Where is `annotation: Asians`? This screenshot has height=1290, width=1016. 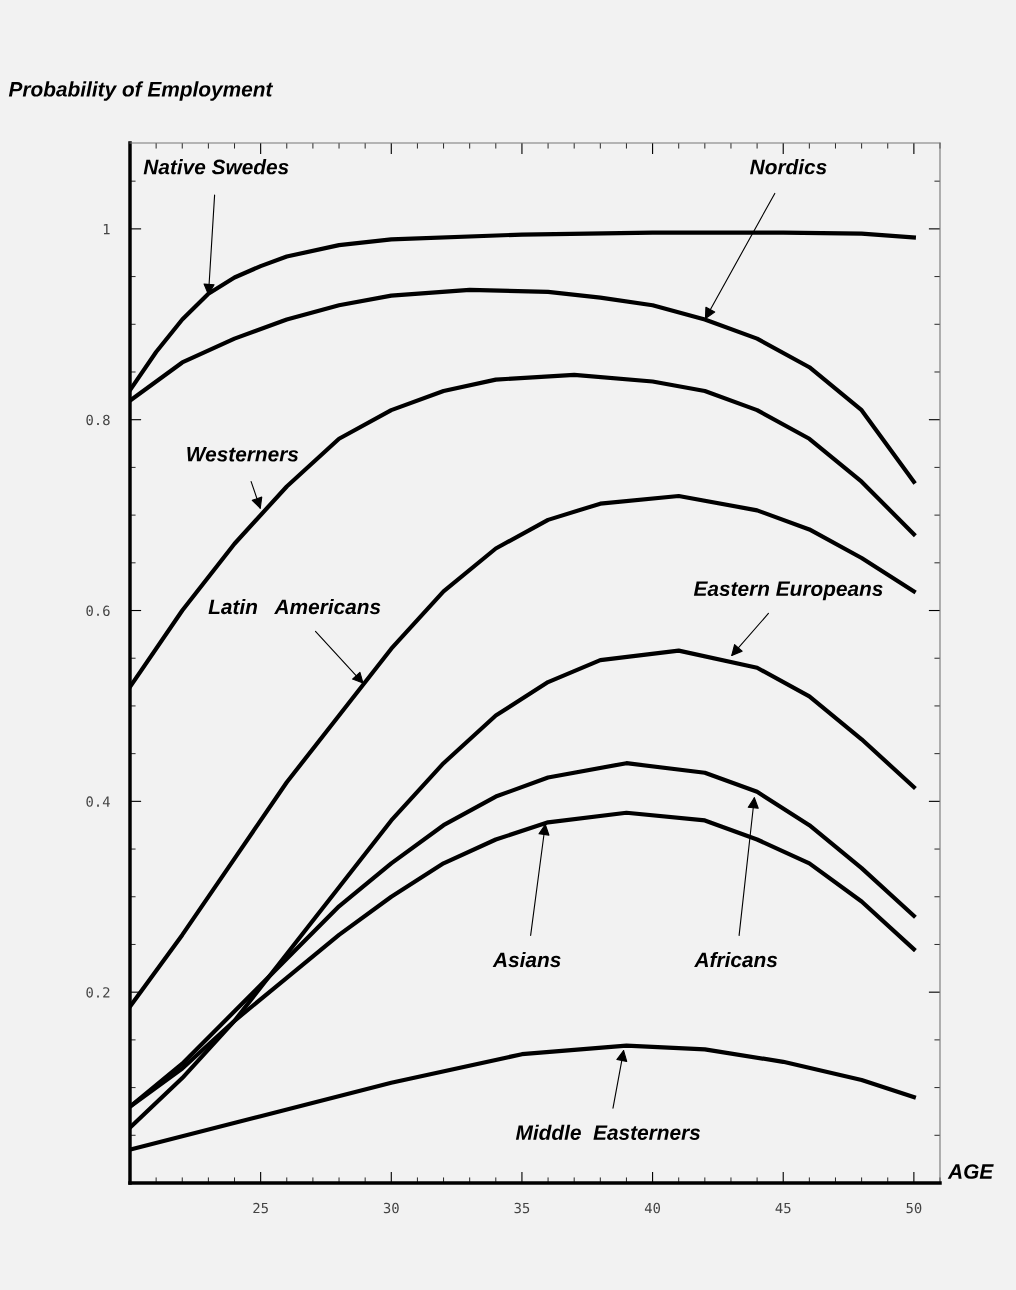
annotation: Asians is located at coordinates (526, 959).